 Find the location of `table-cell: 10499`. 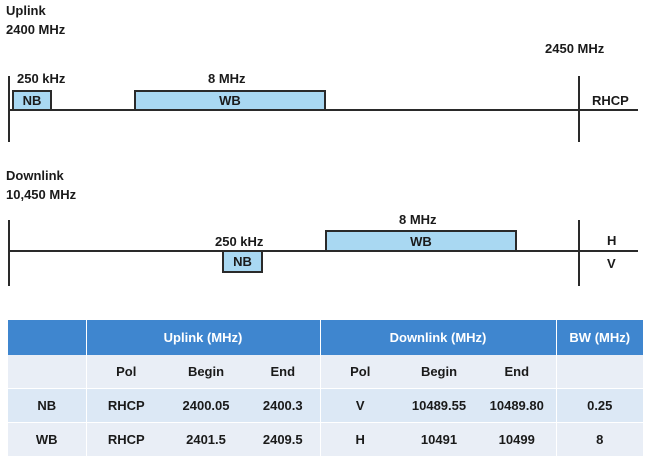

table-cell: 10499 is located at coordinates (517, 439).